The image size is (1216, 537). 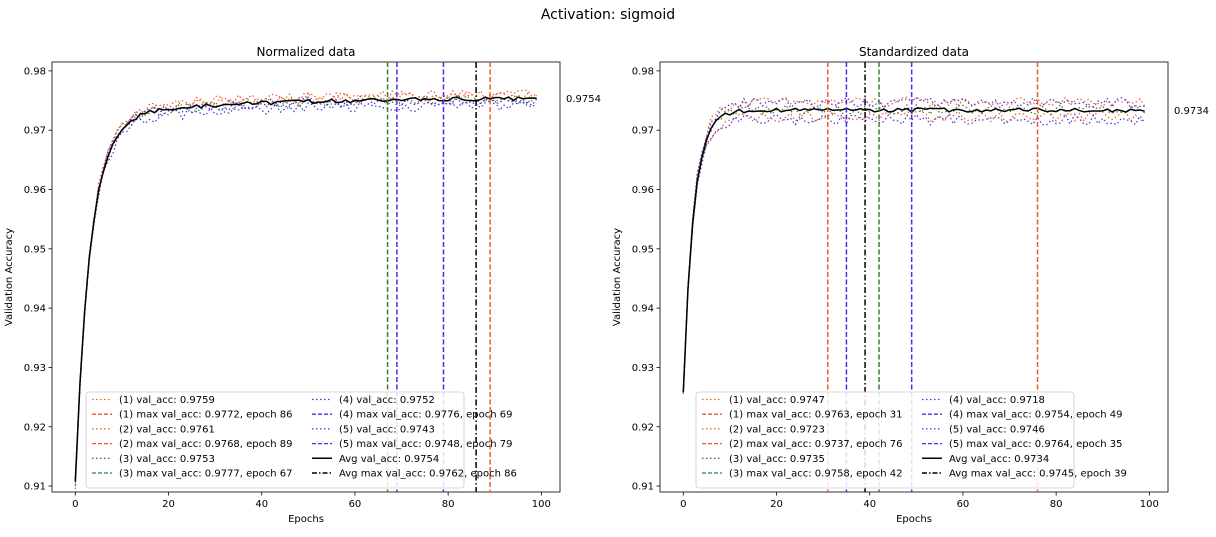 What do you see at coordinates (206, 415) in the screenshot?
I see `legend-label: (1) max val_acc: 0.9772, epoch 86` at bounding box center [206, 415].